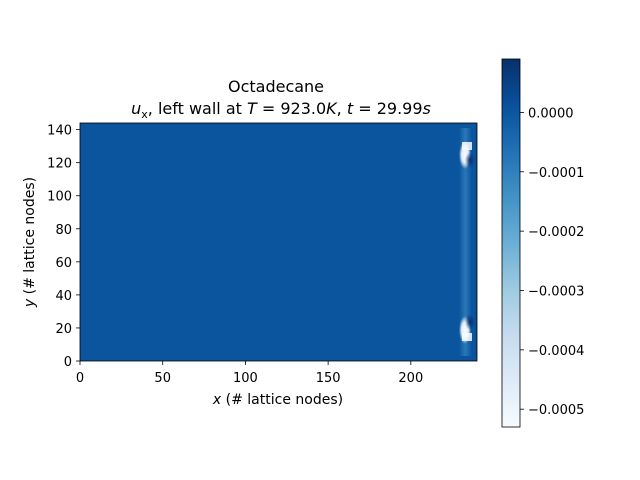 The height and width of the screenshot is (480, 640). Describe the element at coordinates (276, 86) in the screenshot. I see `chart-title: Octadecane` at that location.